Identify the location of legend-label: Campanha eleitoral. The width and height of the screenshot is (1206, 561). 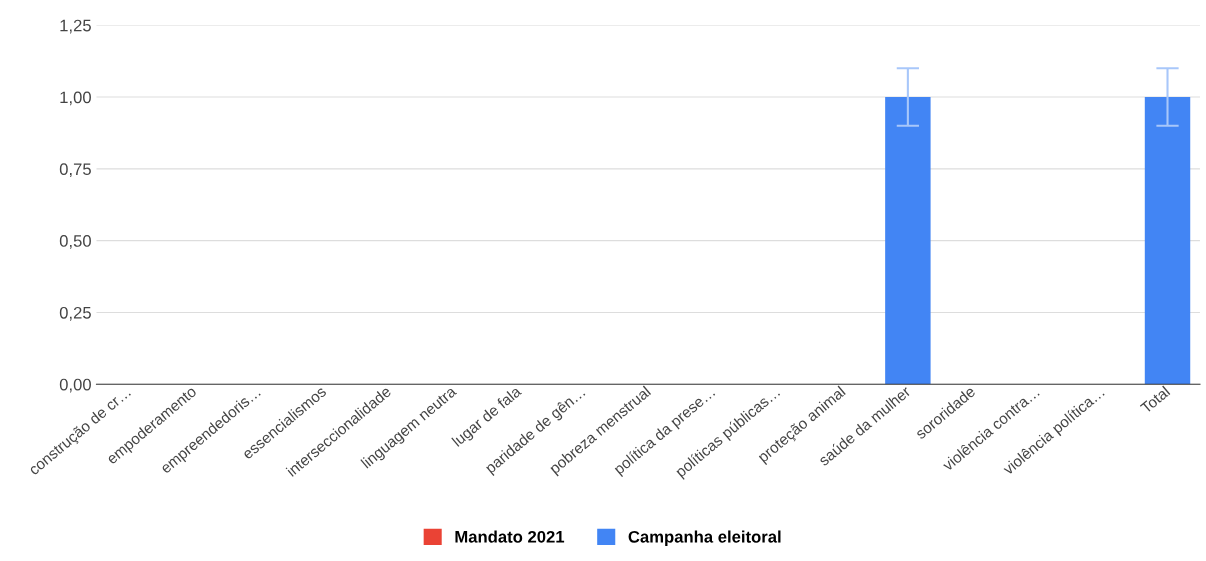
(704, 538).